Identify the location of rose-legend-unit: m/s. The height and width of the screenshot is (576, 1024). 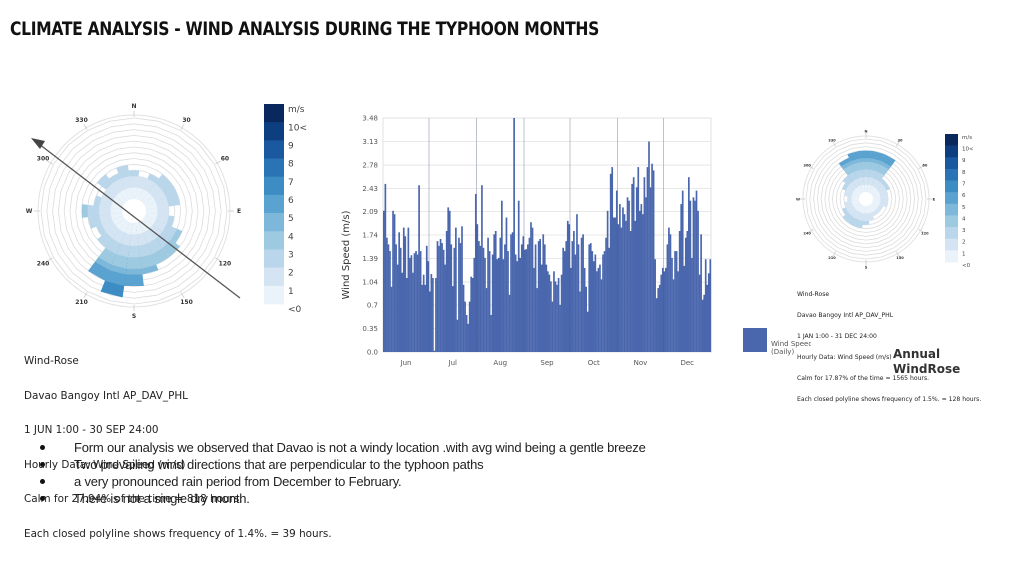
(296, 110).